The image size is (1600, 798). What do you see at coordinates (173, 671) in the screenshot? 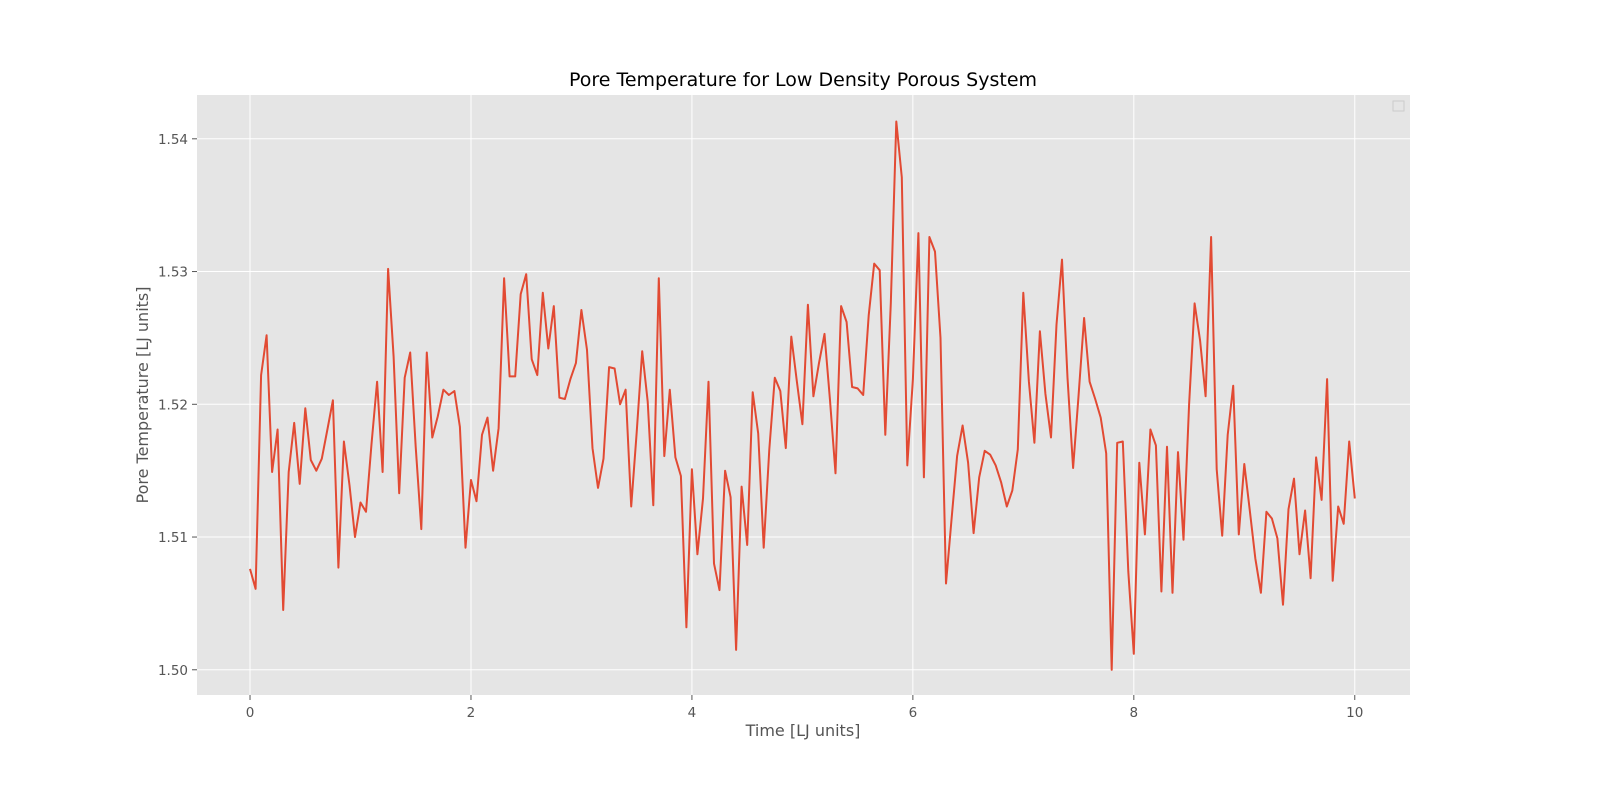
I see `y-tick-label: 1.50` at bounding box center [173, 671].